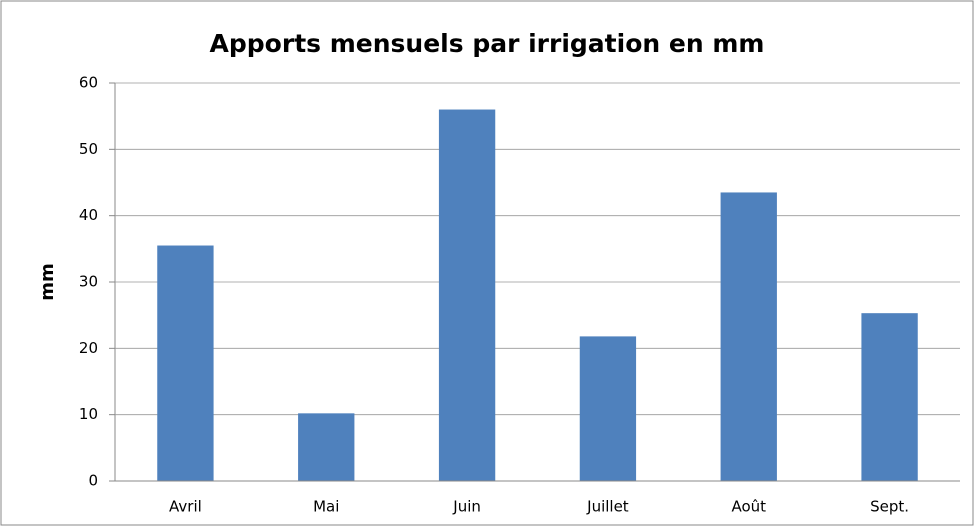  I want to click on x-tick-label: Juin, so click(466, 507).